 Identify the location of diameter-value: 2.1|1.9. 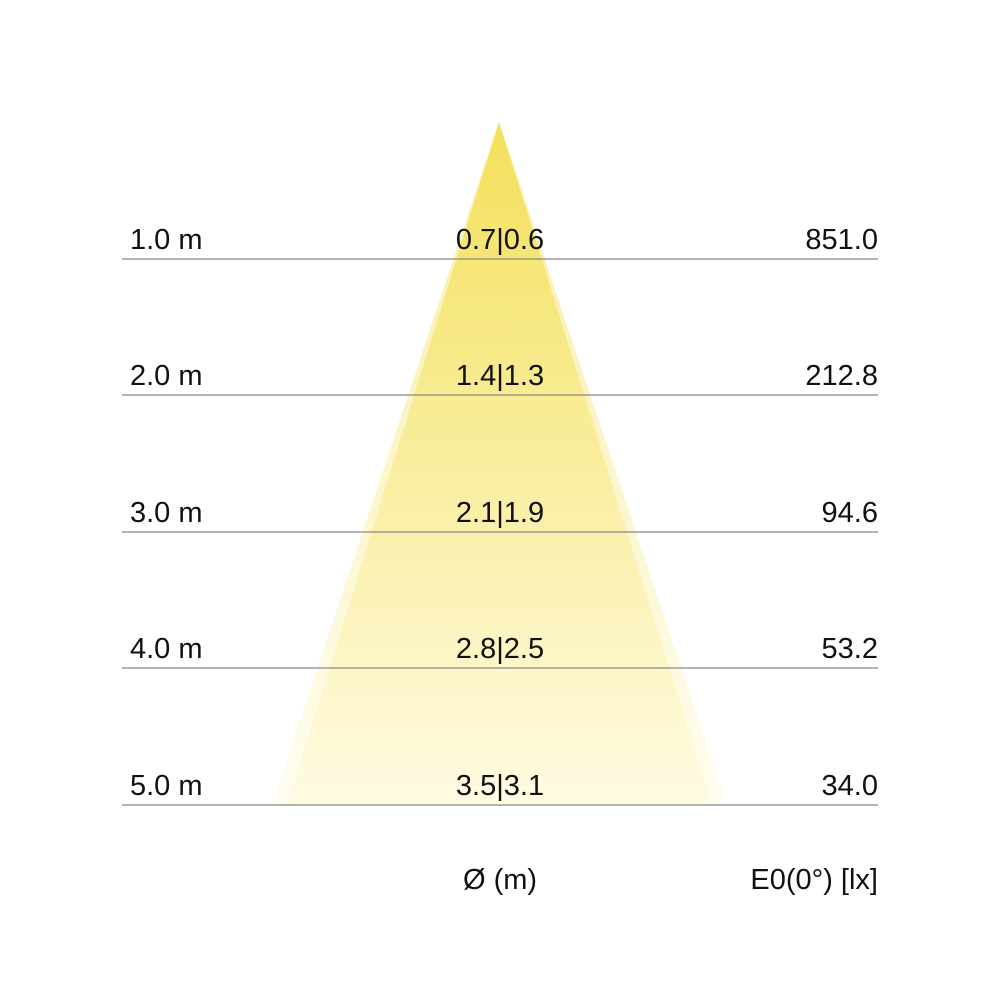
(500, 513).